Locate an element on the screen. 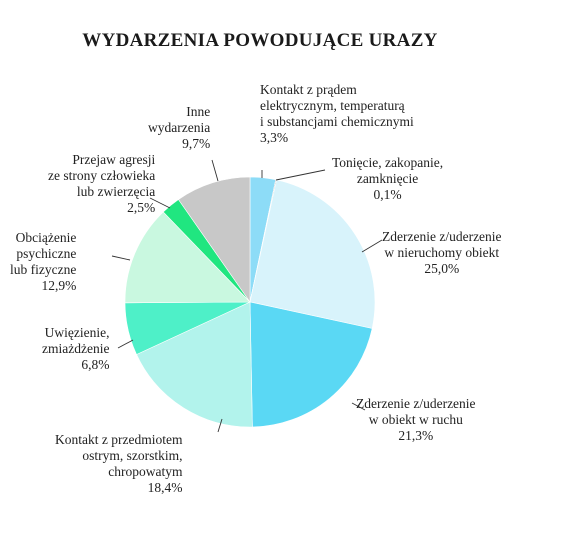 This screenshot has height=546, width=588. slice-label-2-line-0: Zderzenie z/uderzenie is located at coordinates (442, 236).